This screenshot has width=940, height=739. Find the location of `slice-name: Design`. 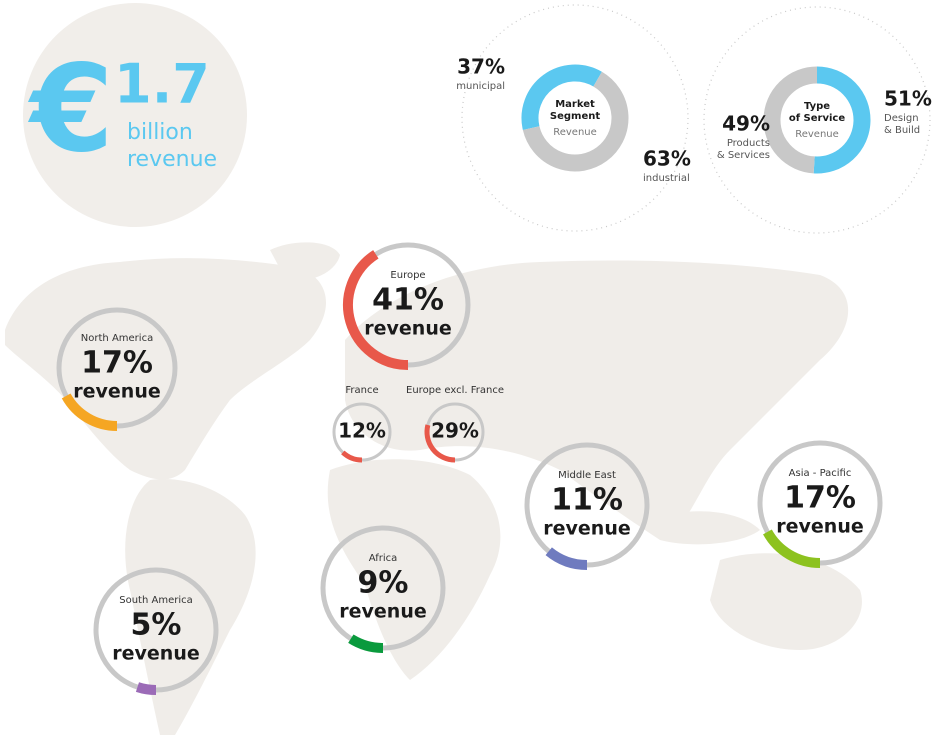

slice-name: Design is located at coordinates (901, 118).